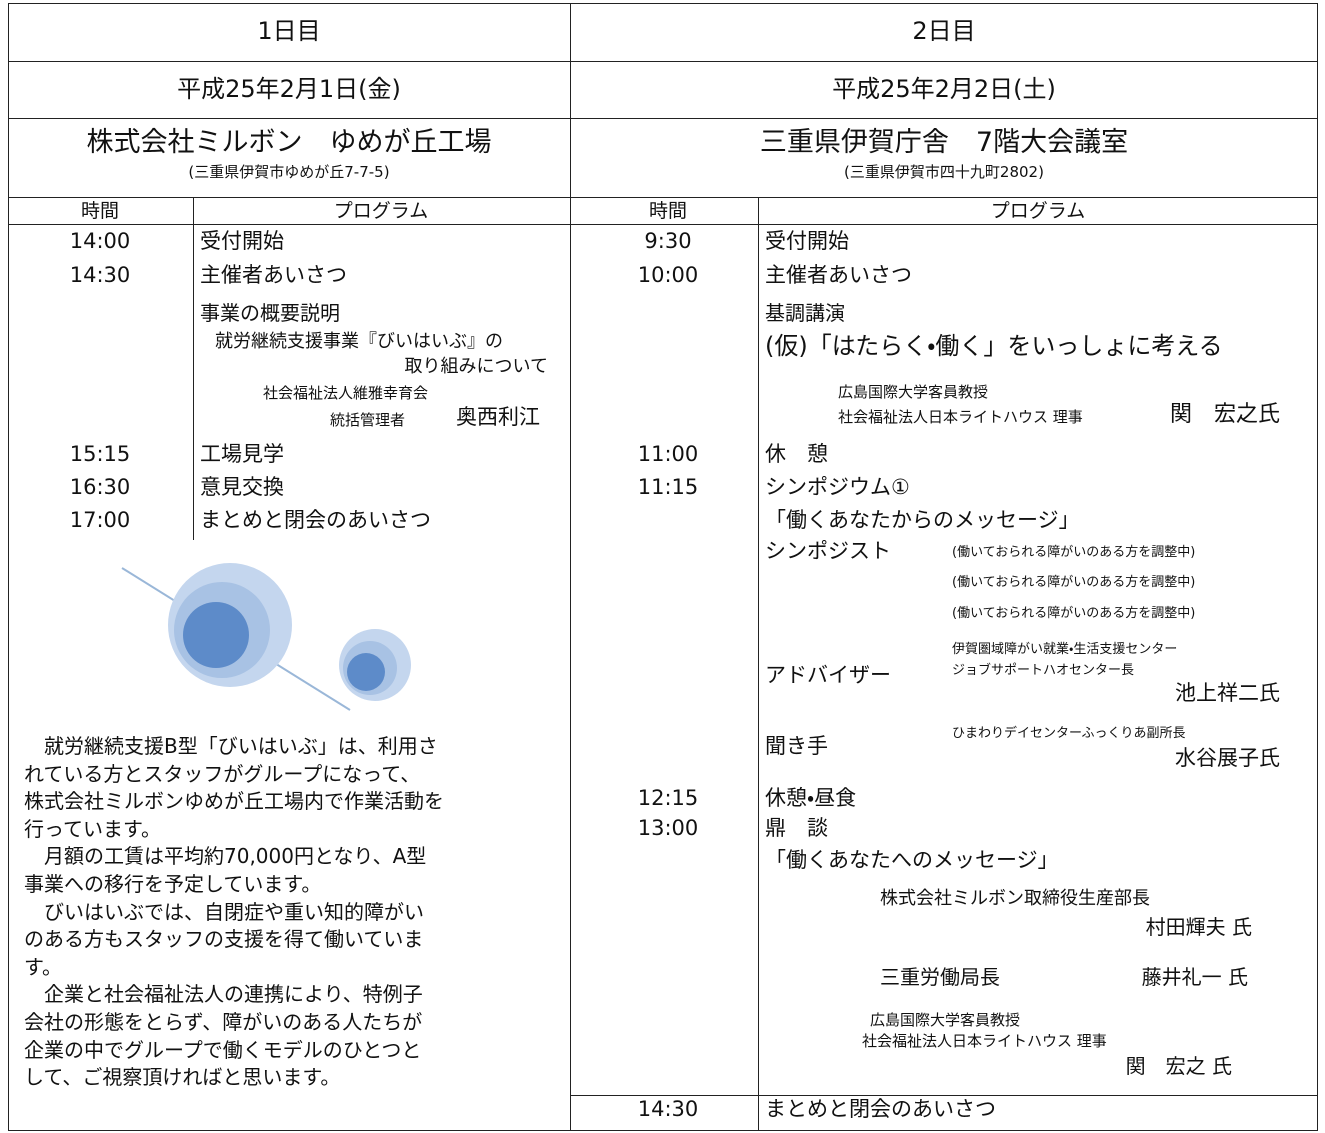 The height and width of the screenshot is (1133, 1325). What do you see at coordinates (944, 30) in the screenshot?
I see `day-label: 2日目` at bounding box center [944, 30].